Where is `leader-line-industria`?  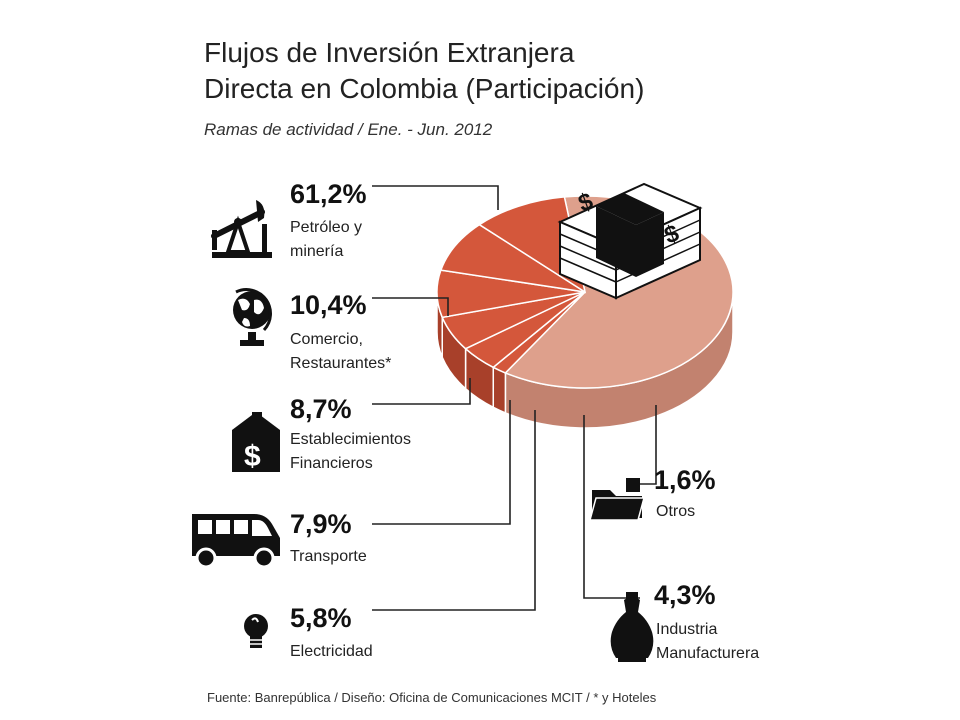 leader-line-industria is located at coordinates (611, 507).